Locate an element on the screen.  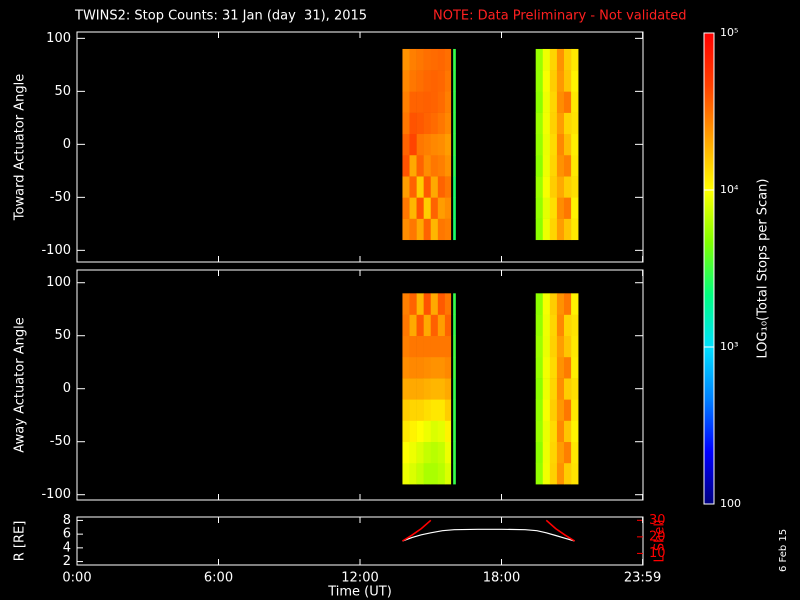
y-tick-label: 100 is located at coordinates (58, 282).